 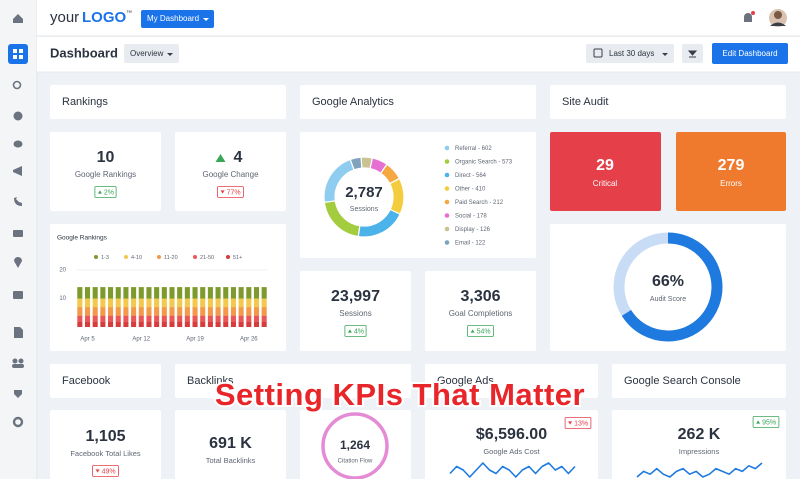 What do you see at coordinates (630, 53) in the screenshot?
I see `date-range-button` at bounding box center [630, 53].